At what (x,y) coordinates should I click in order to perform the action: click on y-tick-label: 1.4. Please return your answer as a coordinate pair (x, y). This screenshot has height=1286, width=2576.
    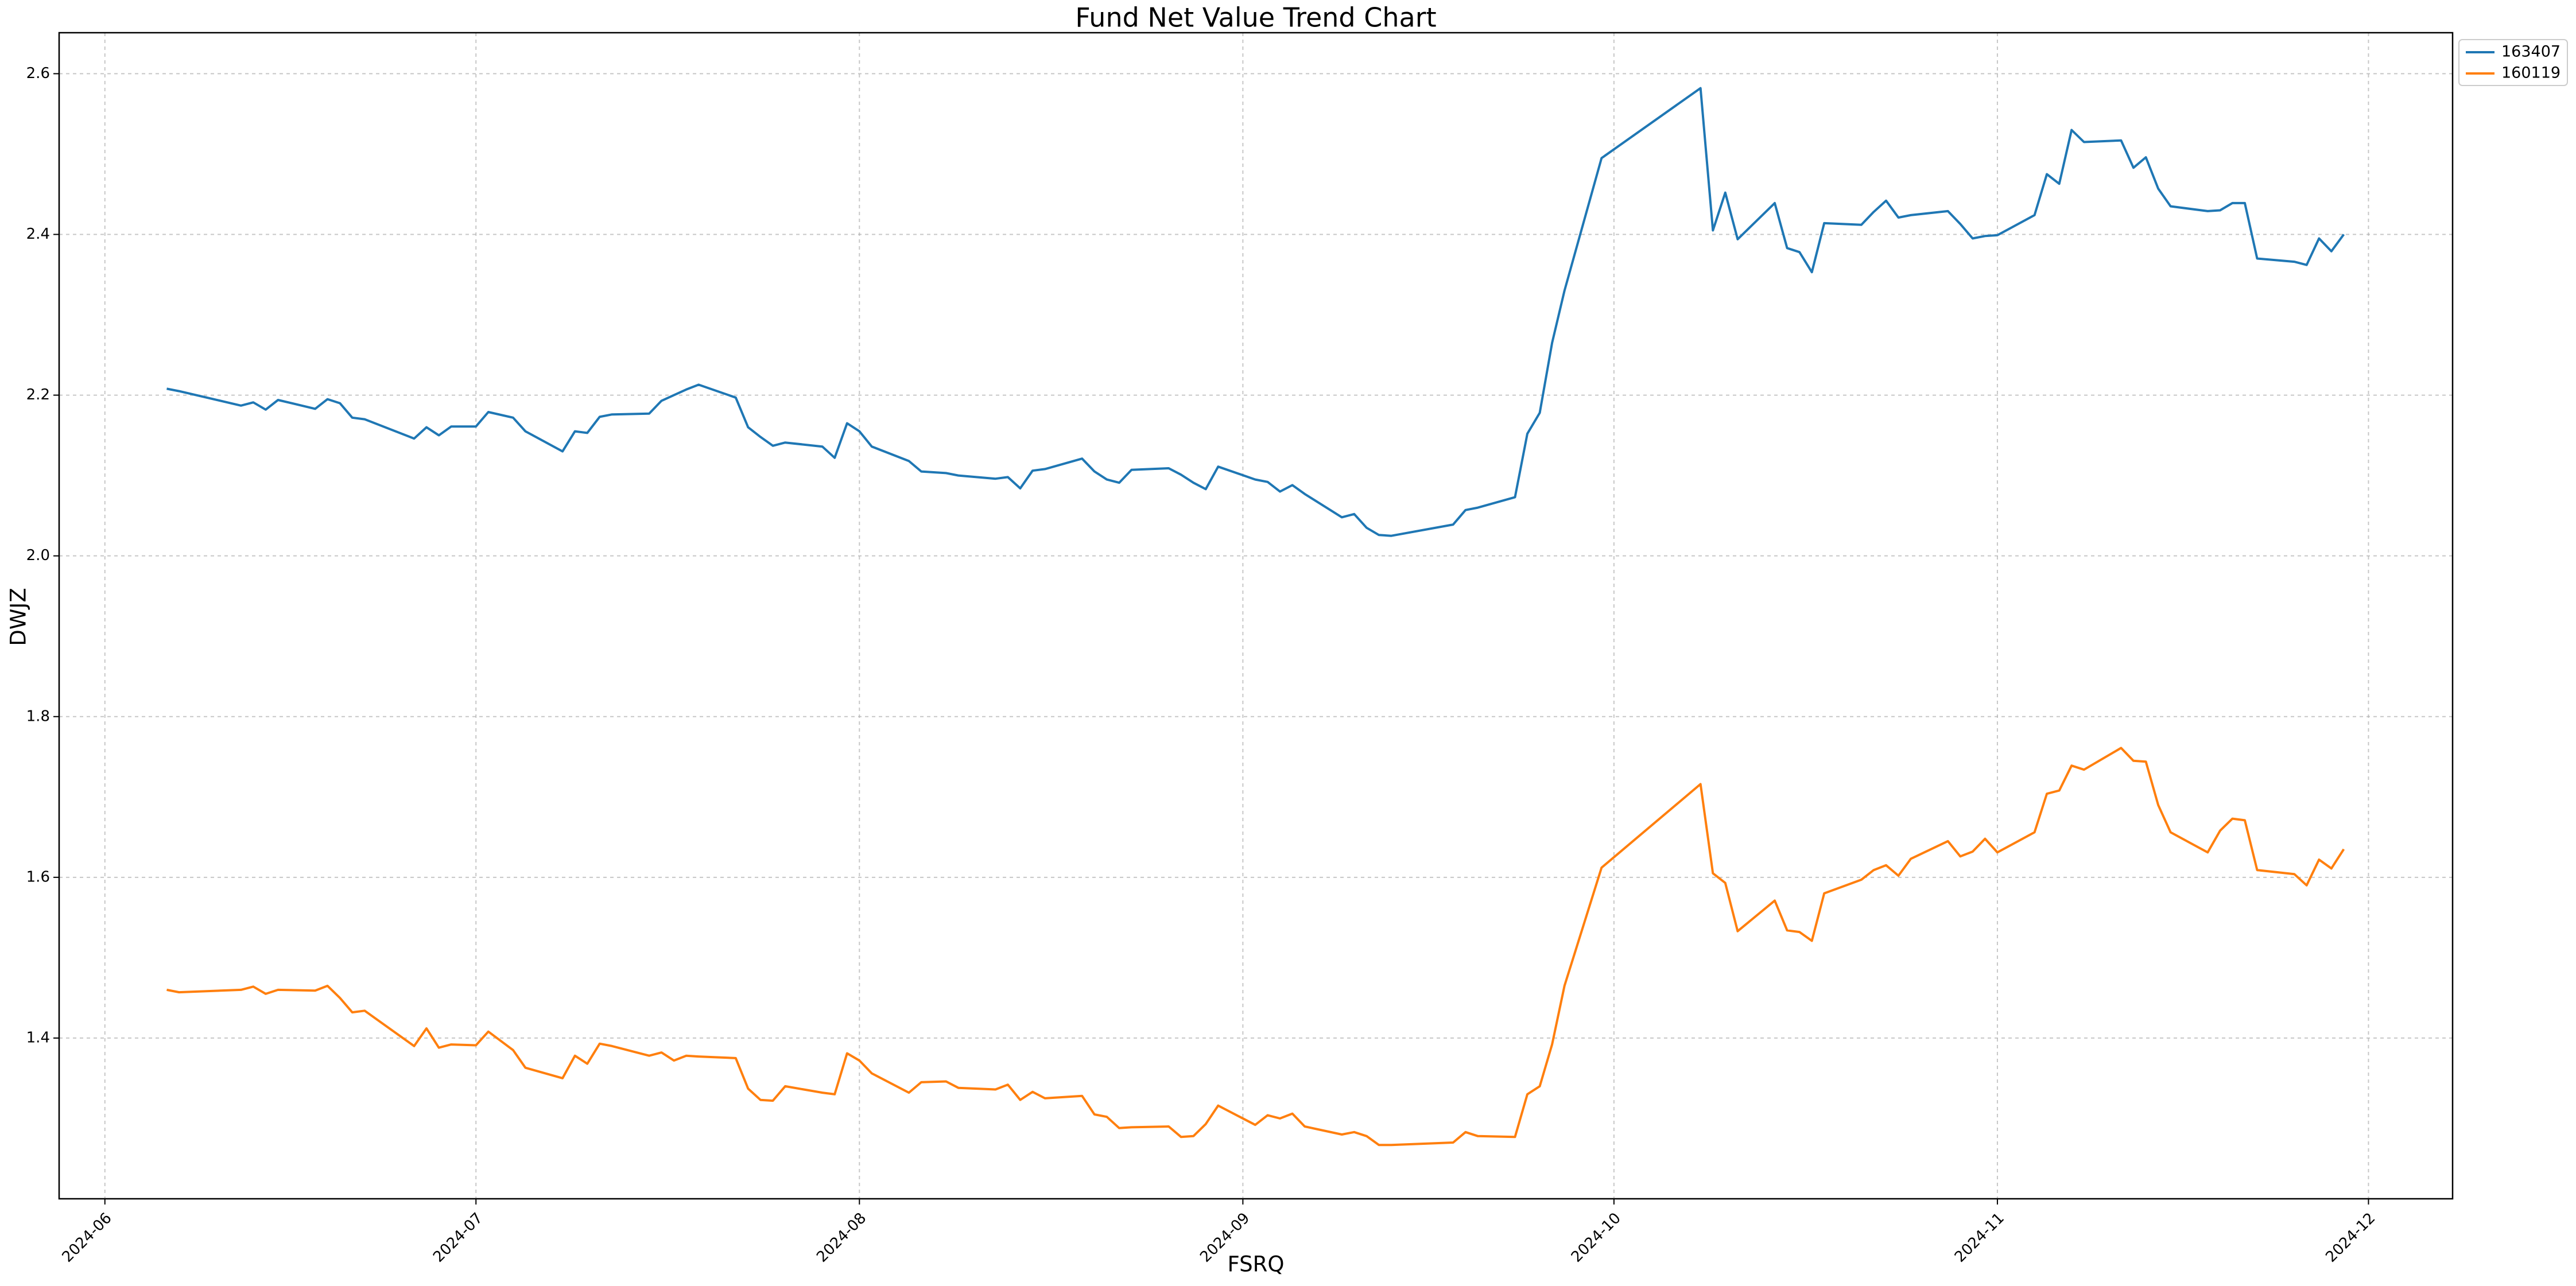
    Looking at the image, I should click on (38, 1037).